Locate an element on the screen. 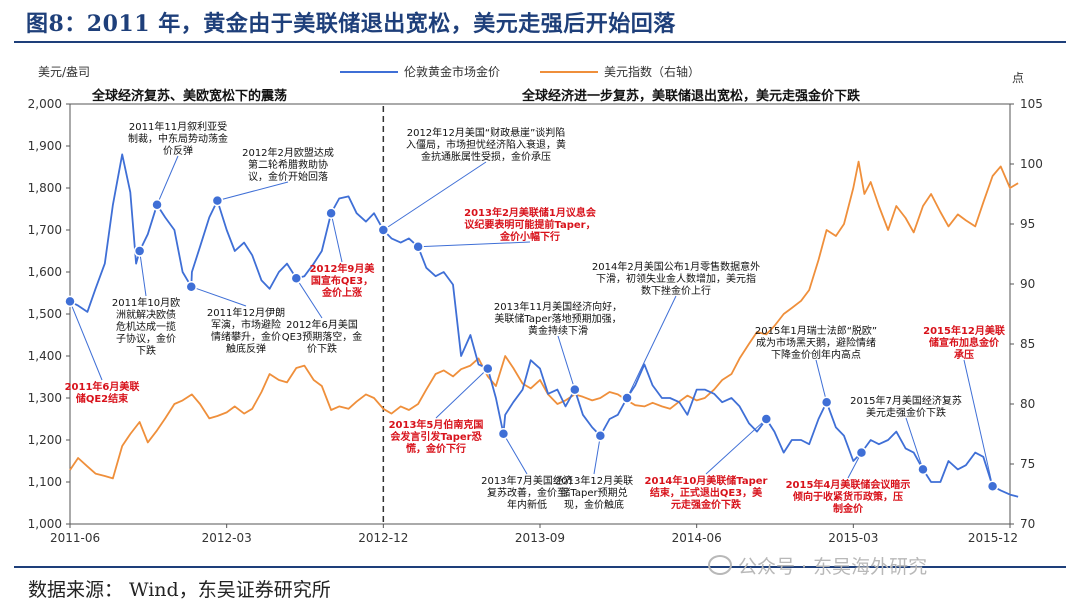  annotation-line: 复苏改善，金价至 is located at coordinates (527, 492).